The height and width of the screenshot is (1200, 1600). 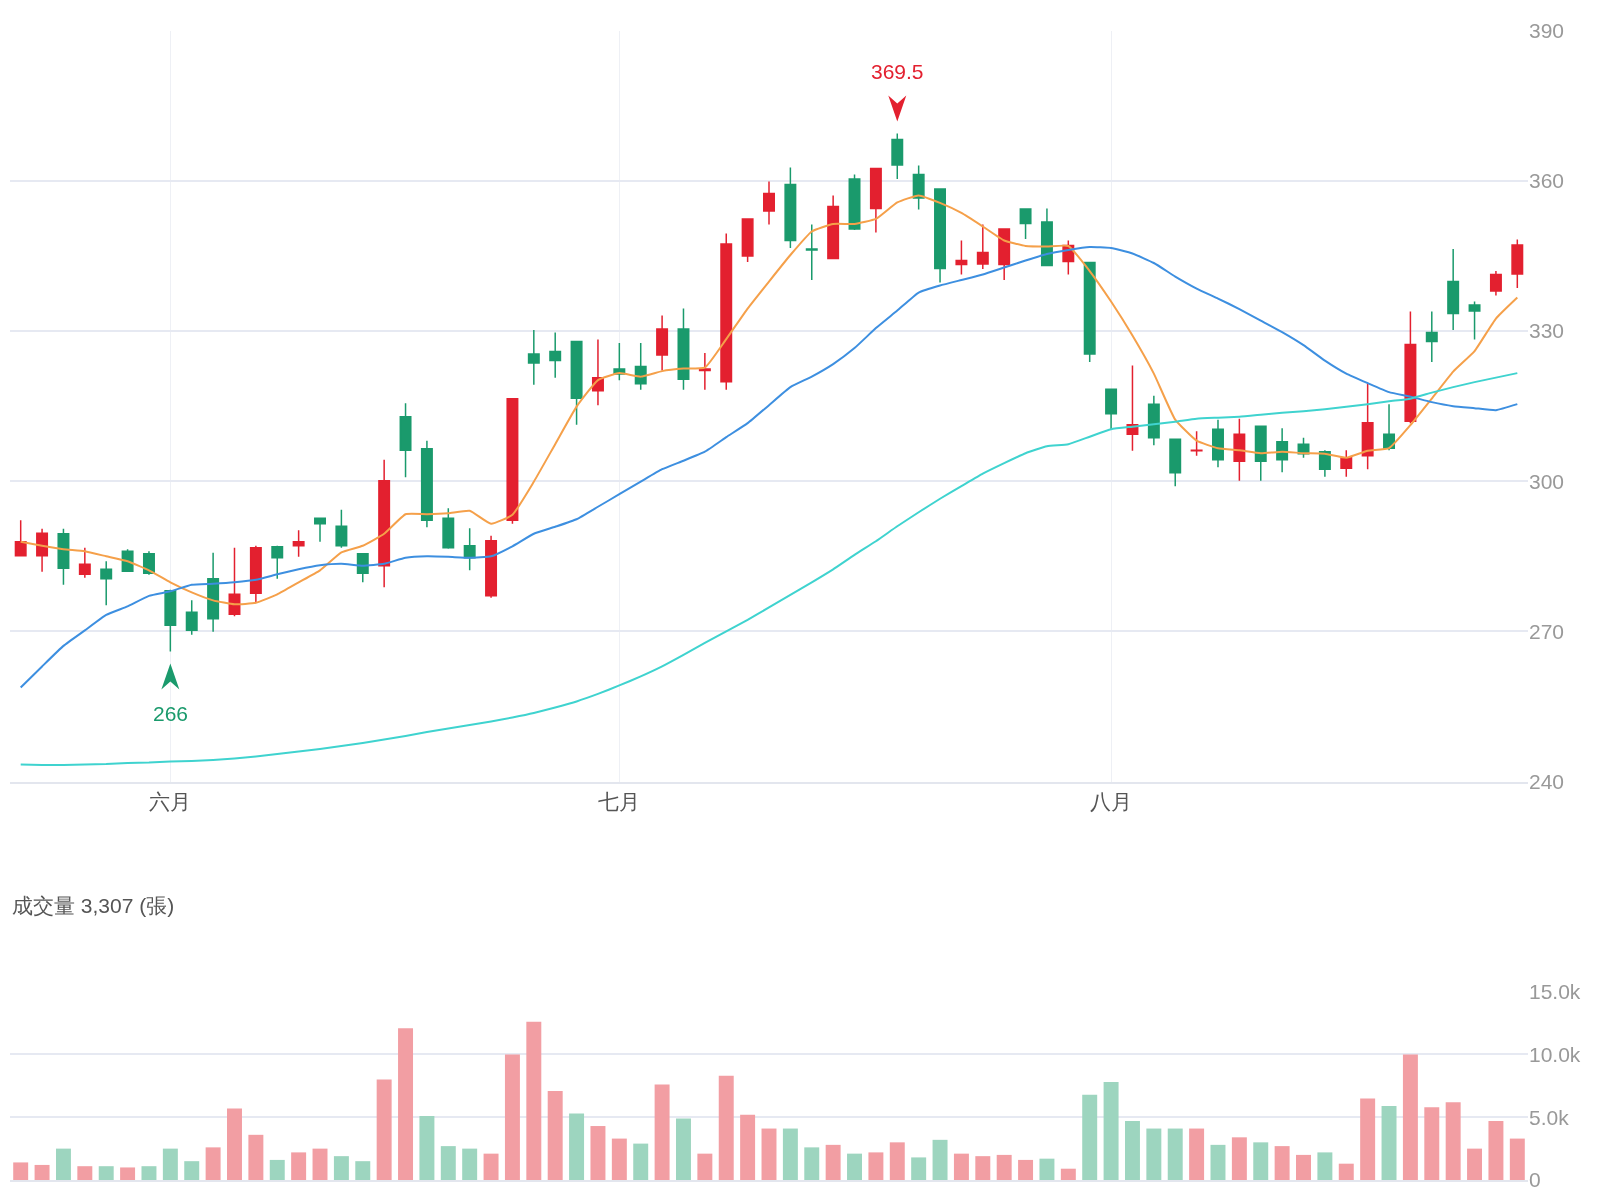 What do you see at coordinates (1547, 481) in the screenshot?
I see `y-tick-label: 300` at bounding box center [1547, 481].